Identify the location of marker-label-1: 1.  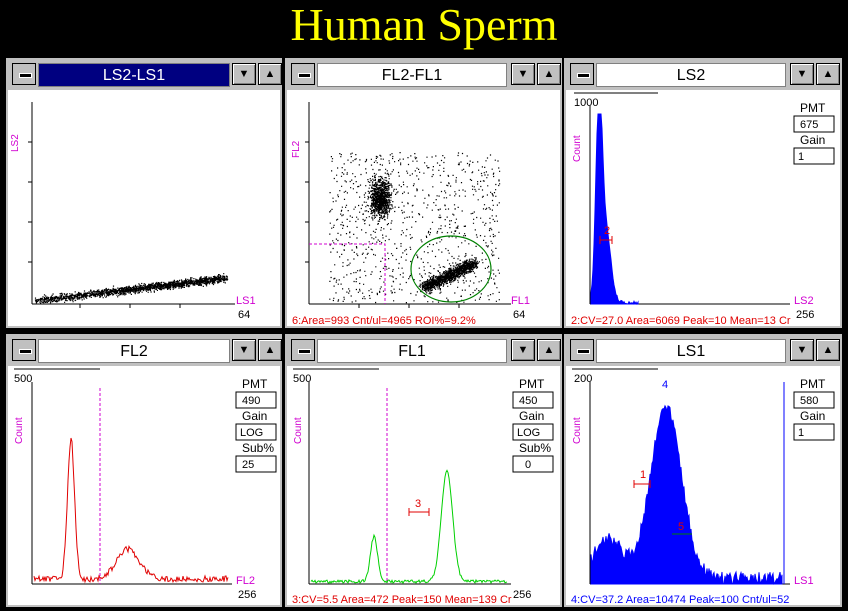
(643, 475).